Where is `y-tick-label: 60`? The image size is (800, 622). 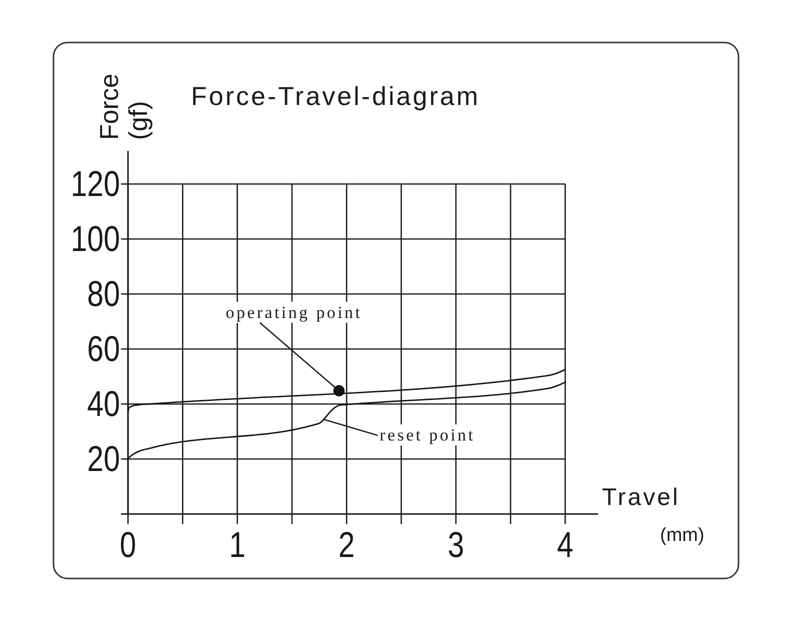
y-tick-label: 60 is located at coordinates (103, 348).